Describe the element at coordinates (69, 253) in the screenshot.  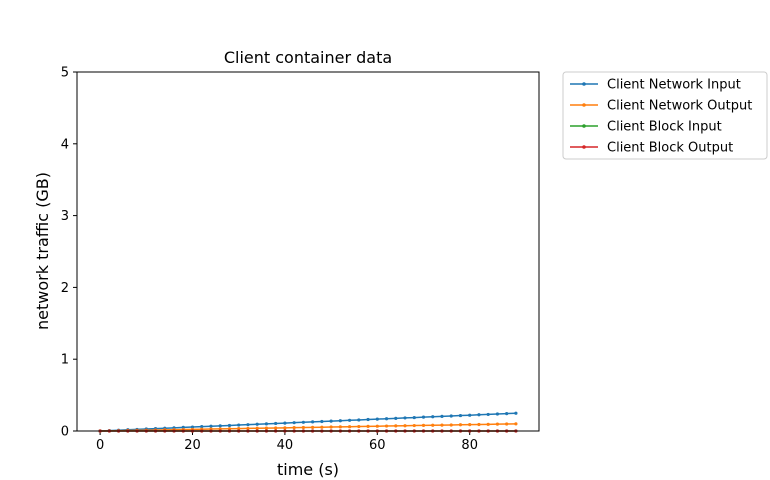
I see `y-axis: 0 1 2 3 4 5` at that location.